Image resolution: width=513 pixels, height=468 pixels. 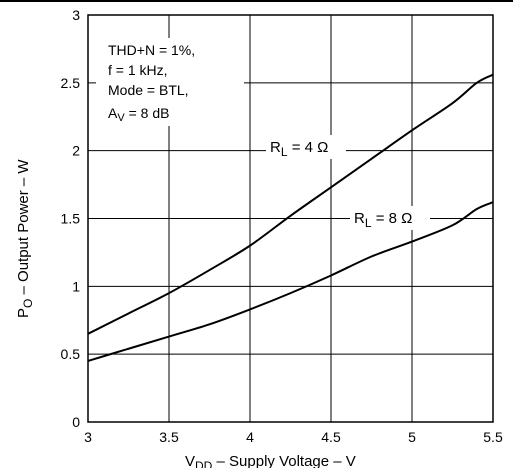 I want to click on gain-value: = 8 dB, so click(x=147, y=113).